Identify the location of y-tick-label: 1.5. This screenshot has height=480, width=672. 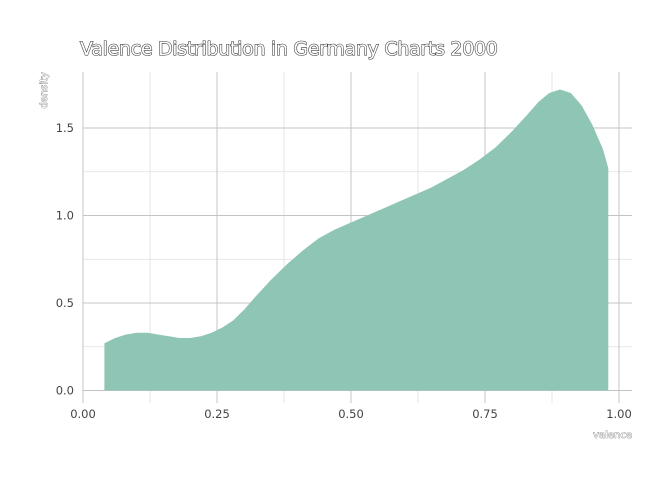
(65, 128).